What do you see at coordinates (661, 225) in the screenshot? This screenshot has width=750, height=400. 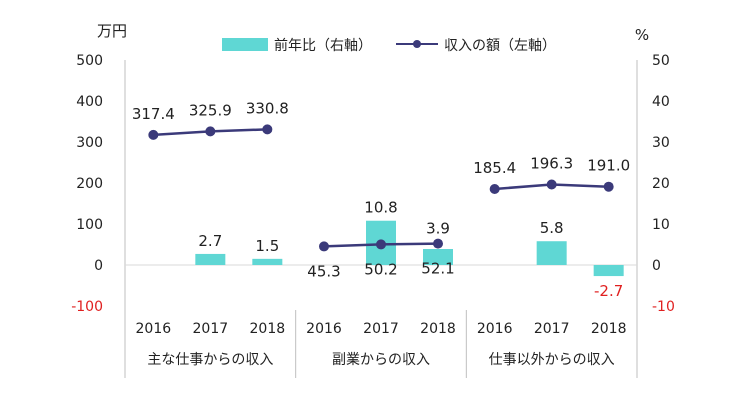 I see `right-tick-label: 10` at bounding box center [661, 225].